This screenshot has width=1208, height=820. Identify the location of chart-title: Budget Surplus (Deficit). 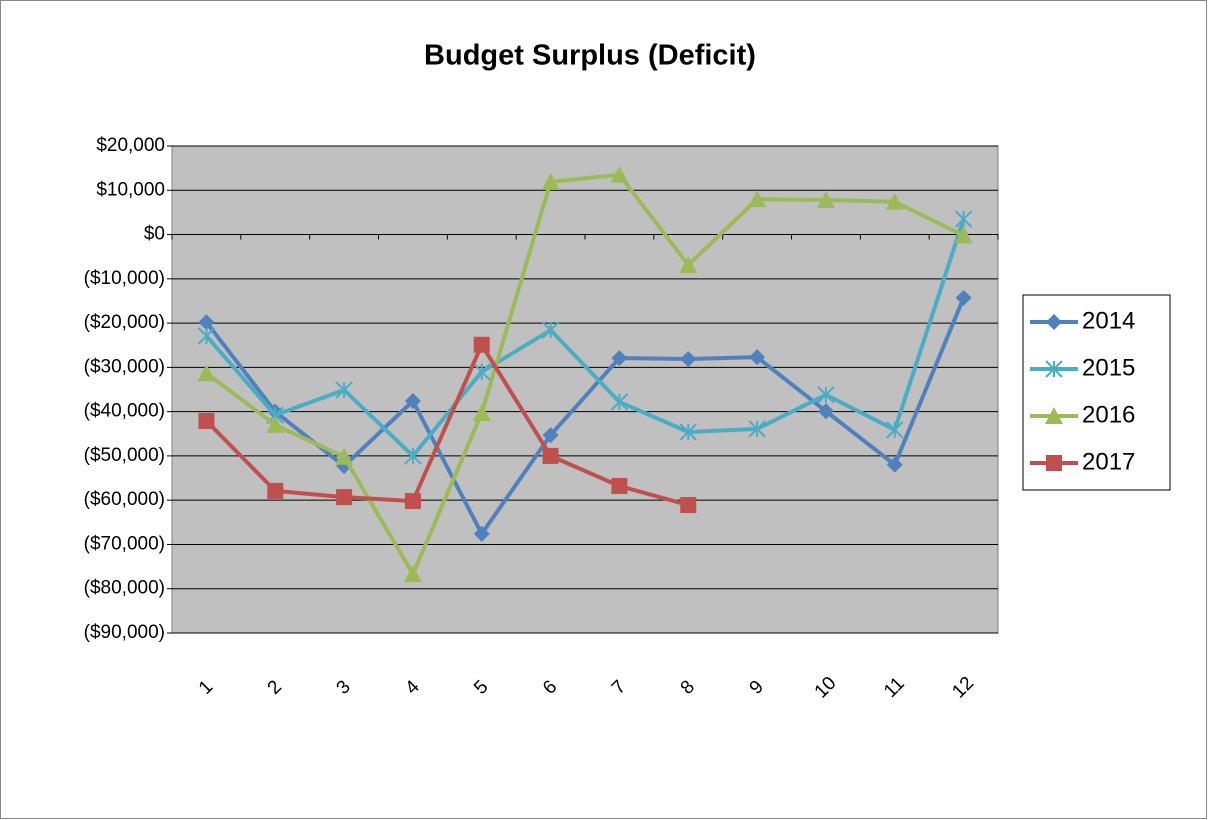
(590, 56).